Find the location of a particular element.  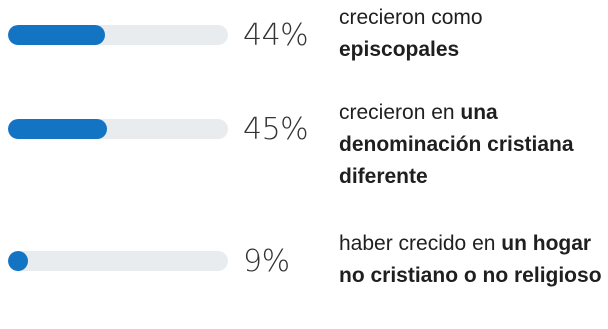

category-label-2-bold: una denominación cristiana diferente is located at coordinates (456, 144).